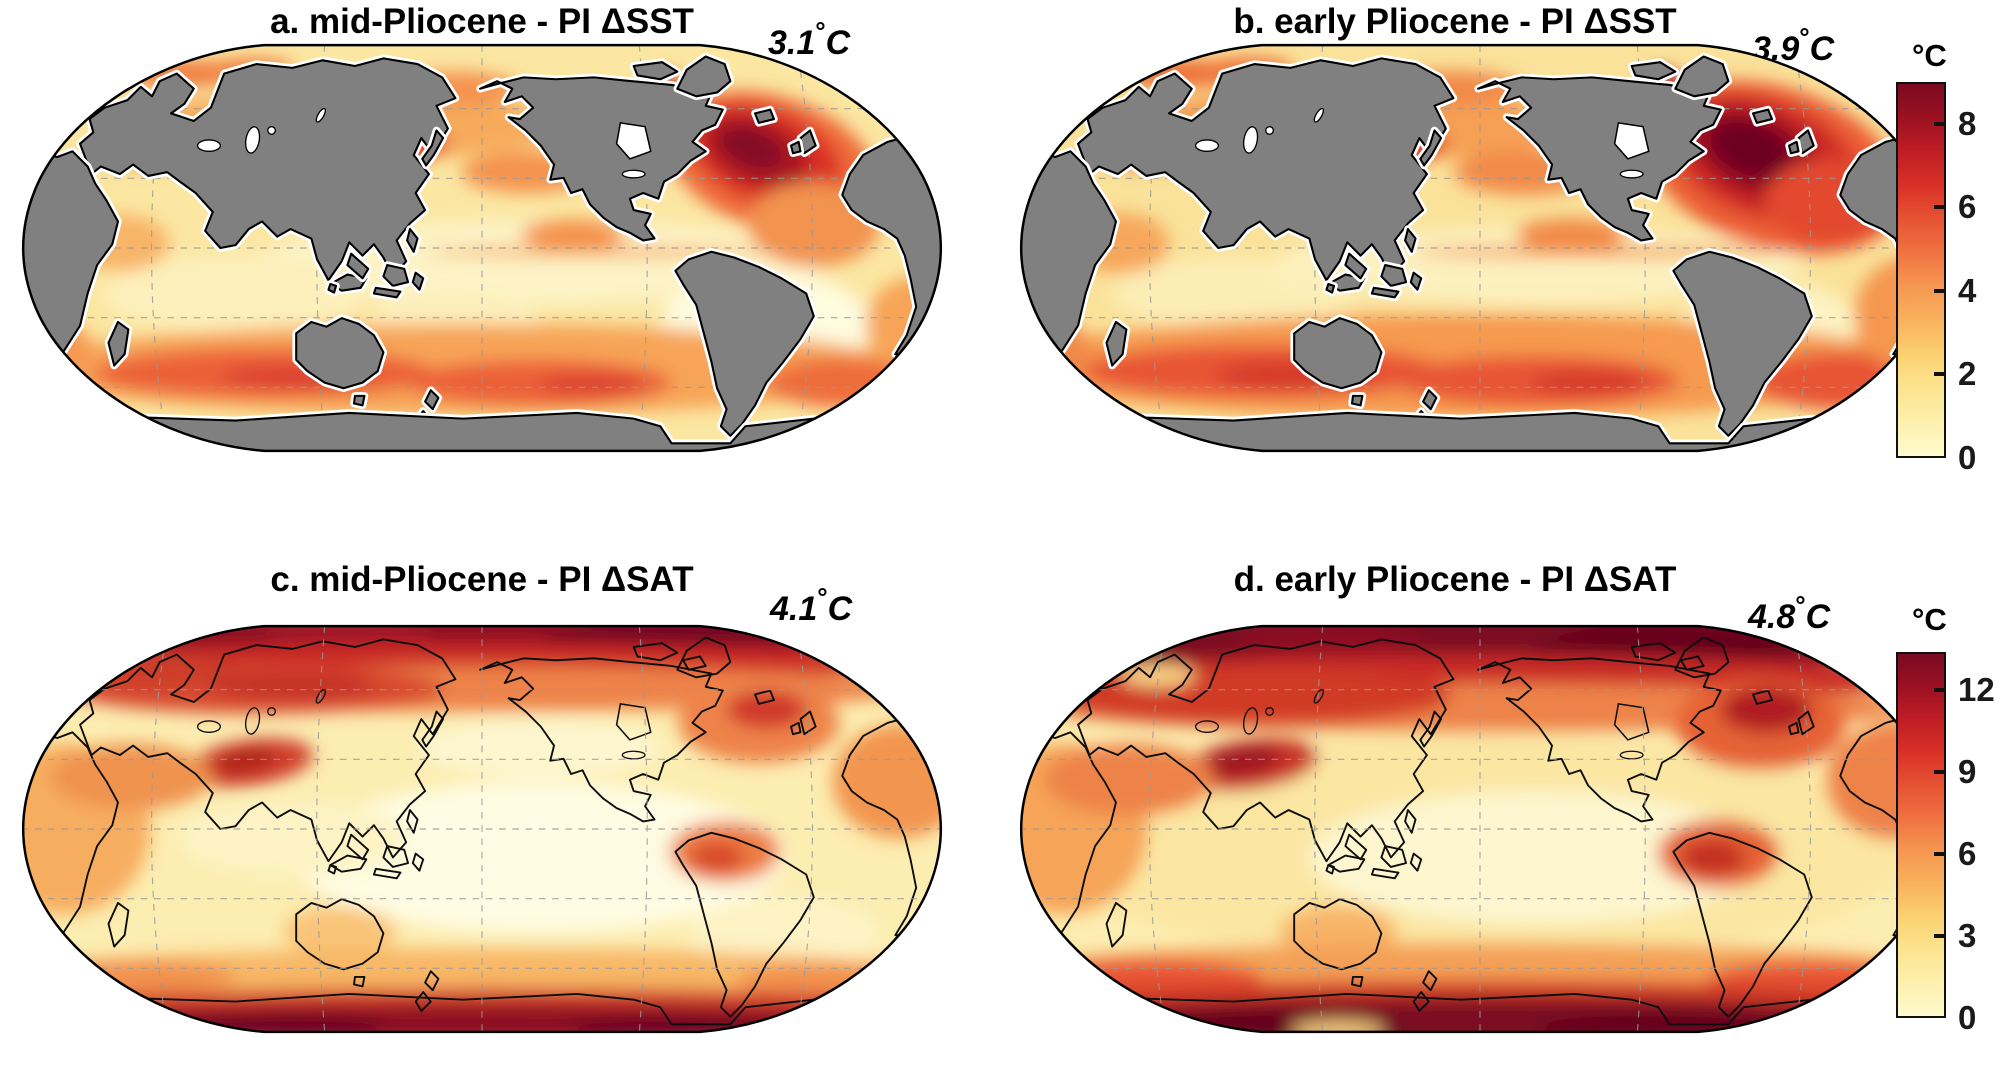  I want to click on colorbar-sat-unit-label: °C, so click(1929, 619).